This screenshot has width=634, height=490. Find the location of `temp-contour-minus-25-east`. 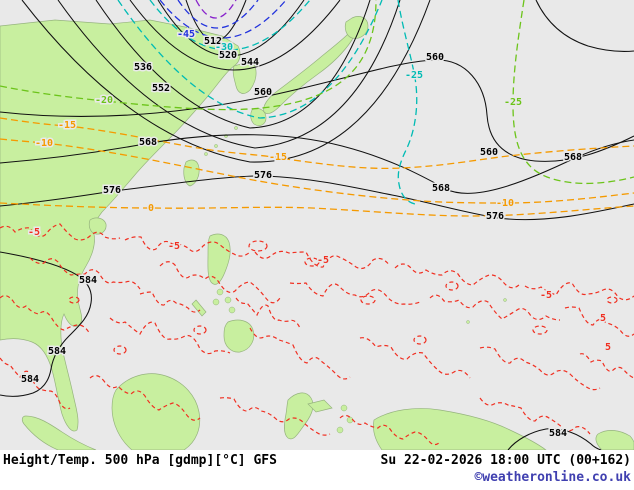

temp-contour-minus-25-east is located at coordinates (407, 102).